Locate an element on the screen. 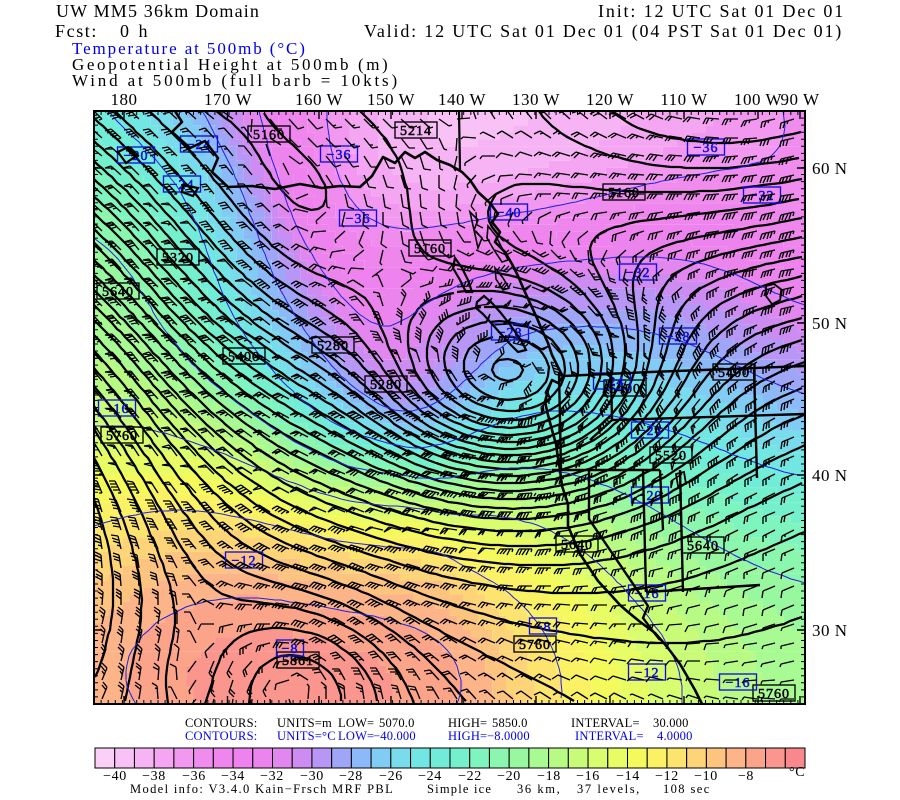 This screenshot has width=900, height=800. svg-text: −8 is located at coordinates (290, 649).